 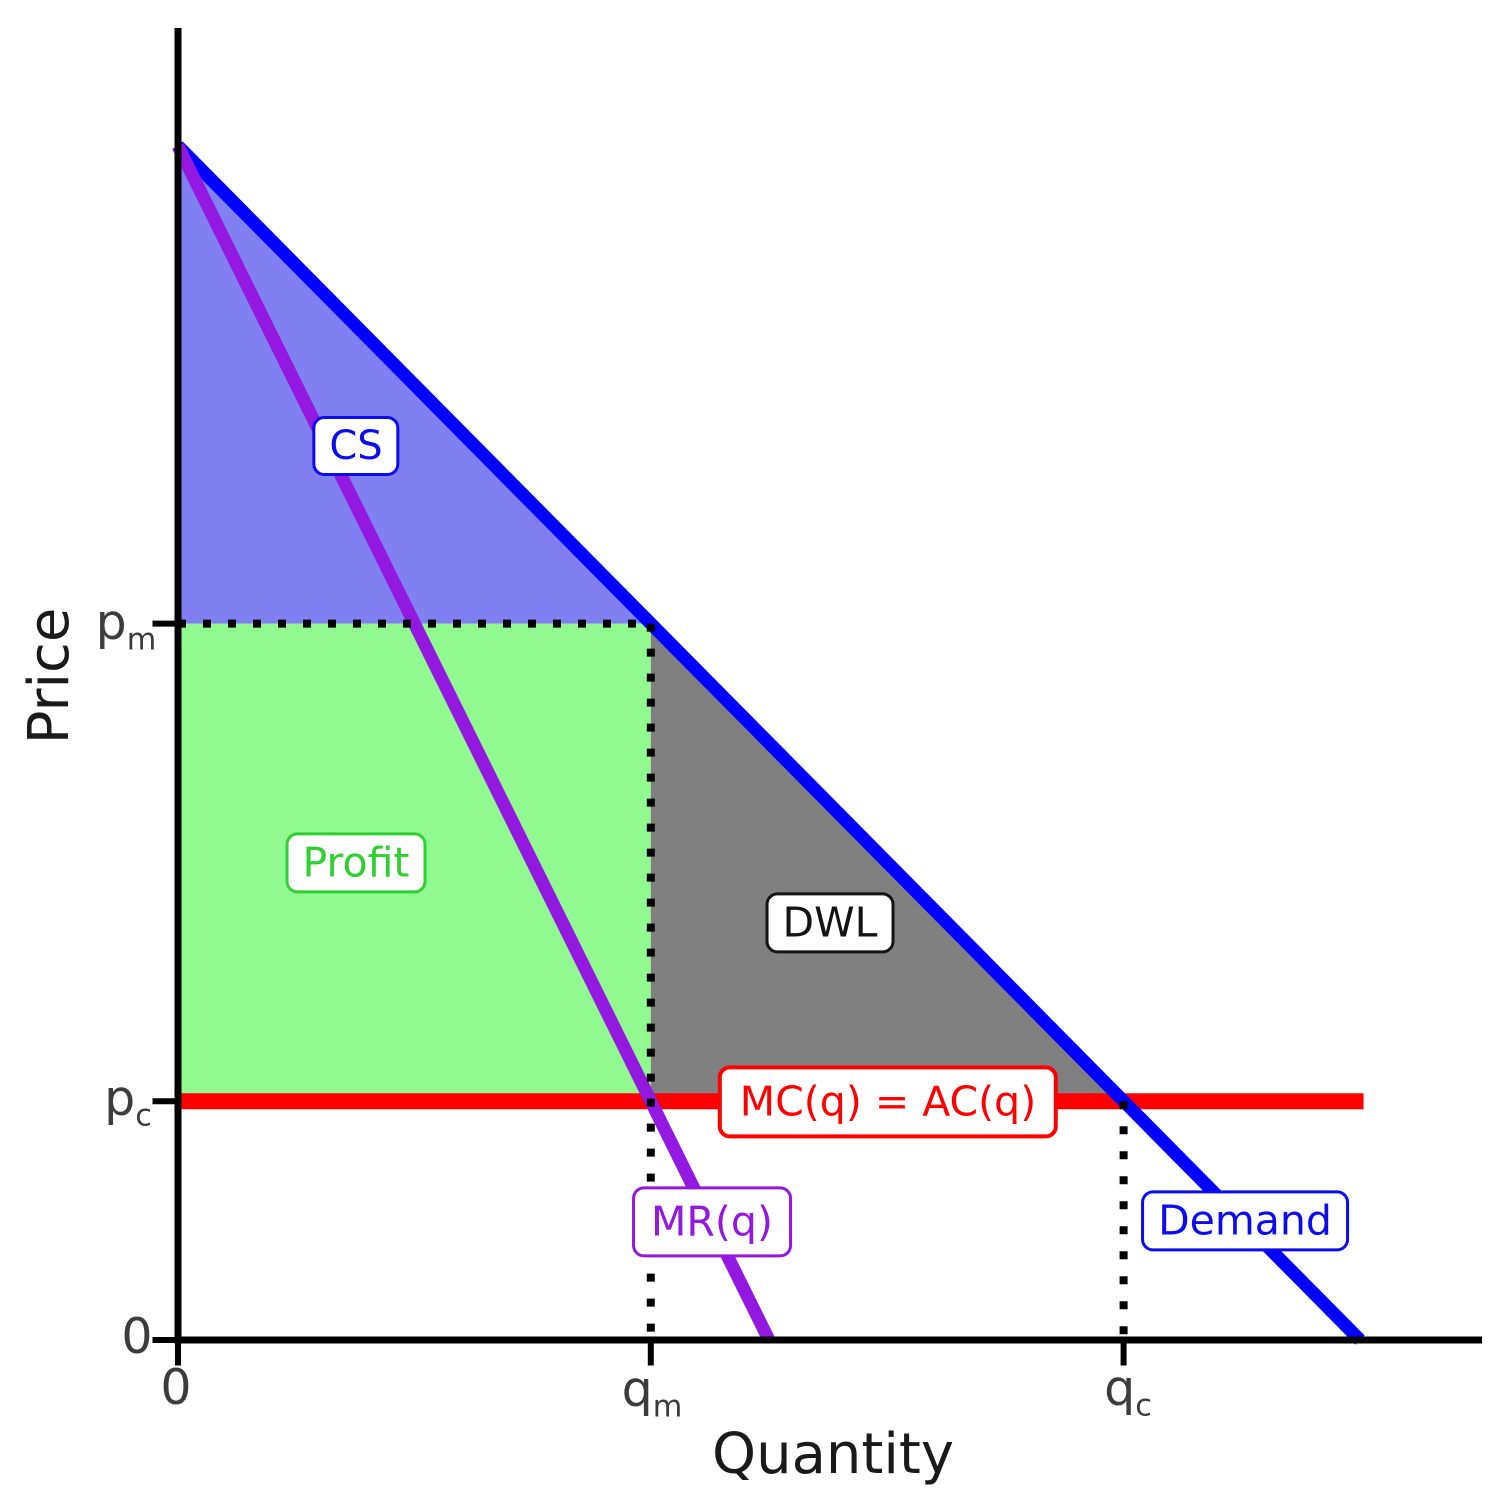 What do you see at coordinates (1143, 1406) in the screenshot?
I see `x-tick-qc-sub: c` at bounding box center [1143, 1406].